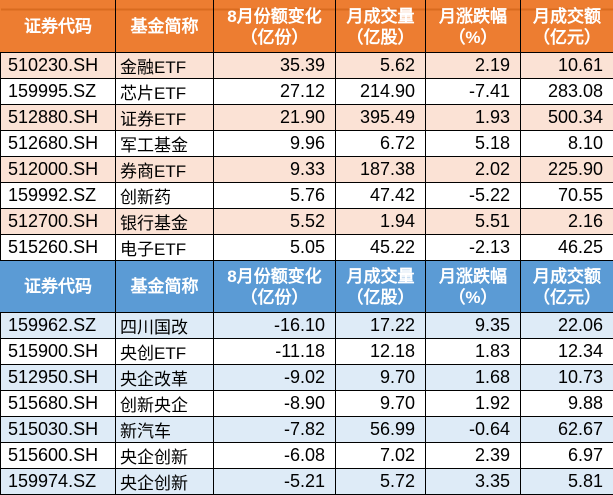 This screenshot has width=613, height=495. Describe the element at coordinates (275, 27) in the screenshot. I see `col-header-share-change: 8月份额变化（亿份）` at that location.